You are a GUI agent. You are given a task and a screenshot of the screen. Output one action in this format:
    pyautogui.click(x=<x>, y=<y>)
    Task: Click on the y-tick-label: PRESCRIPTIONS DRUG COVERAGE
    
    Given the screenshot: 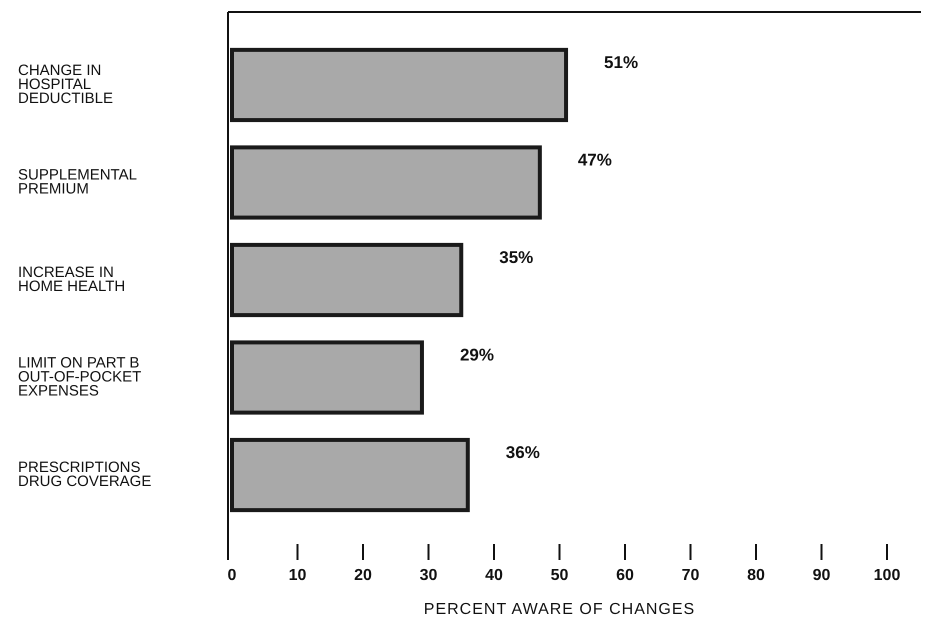 What is the action you would take?
    pyautogui.click(x=85, y=474)
    